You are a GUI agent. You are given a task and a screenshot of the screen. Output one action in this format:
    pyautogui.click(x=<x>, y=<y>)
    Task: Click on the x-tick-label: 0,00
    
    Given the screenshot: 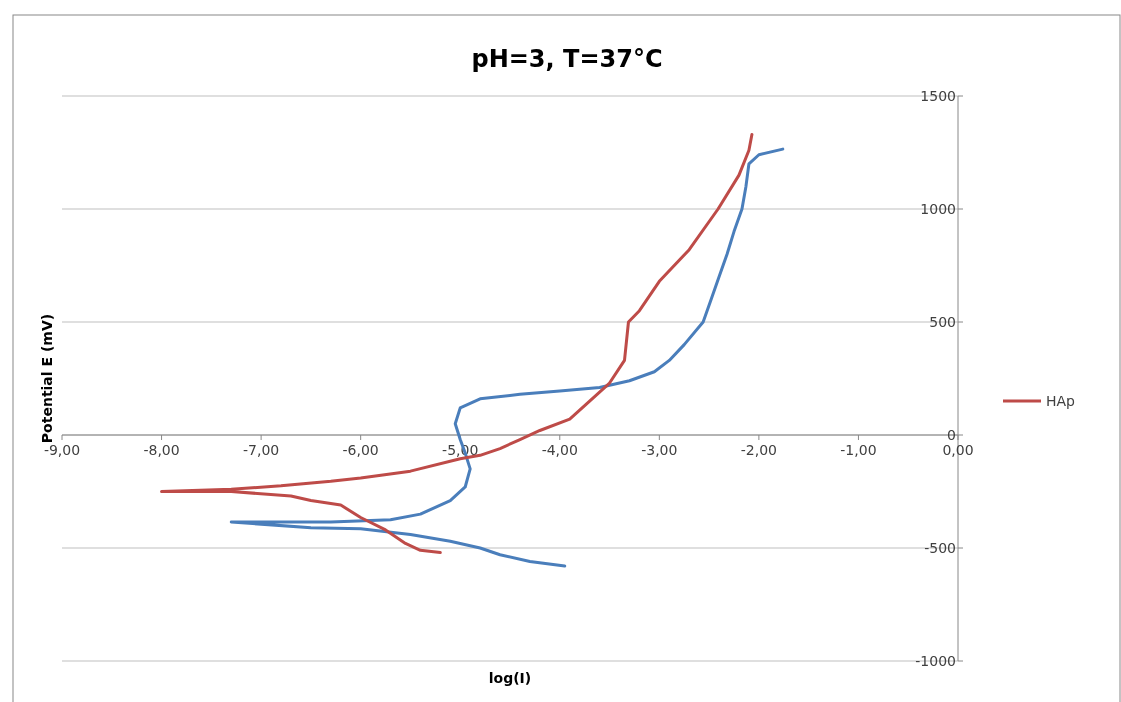 What is the action you would take?
    pyautogui.click(x=958, y=450)
    